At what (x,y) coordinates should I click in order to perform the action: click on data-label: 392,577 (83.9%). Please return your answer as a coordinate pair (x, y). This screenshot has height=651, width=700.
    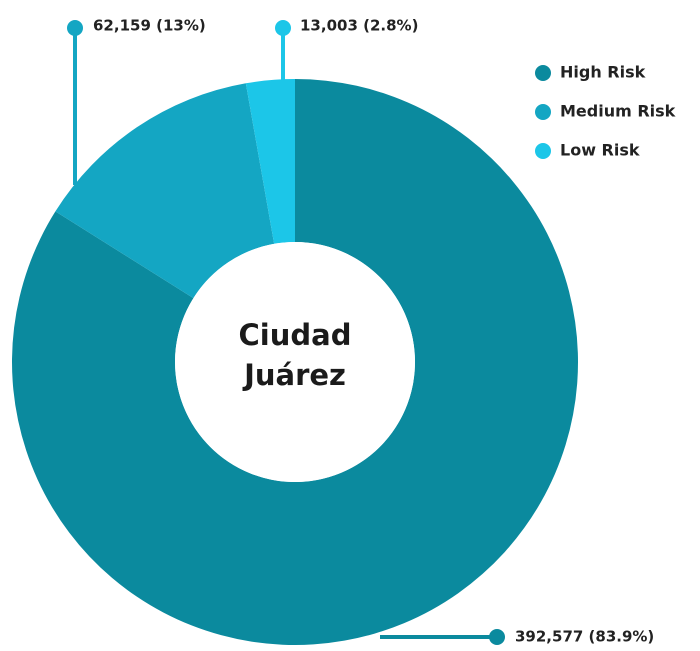
    Looking at the image, I should click on (584, 637).